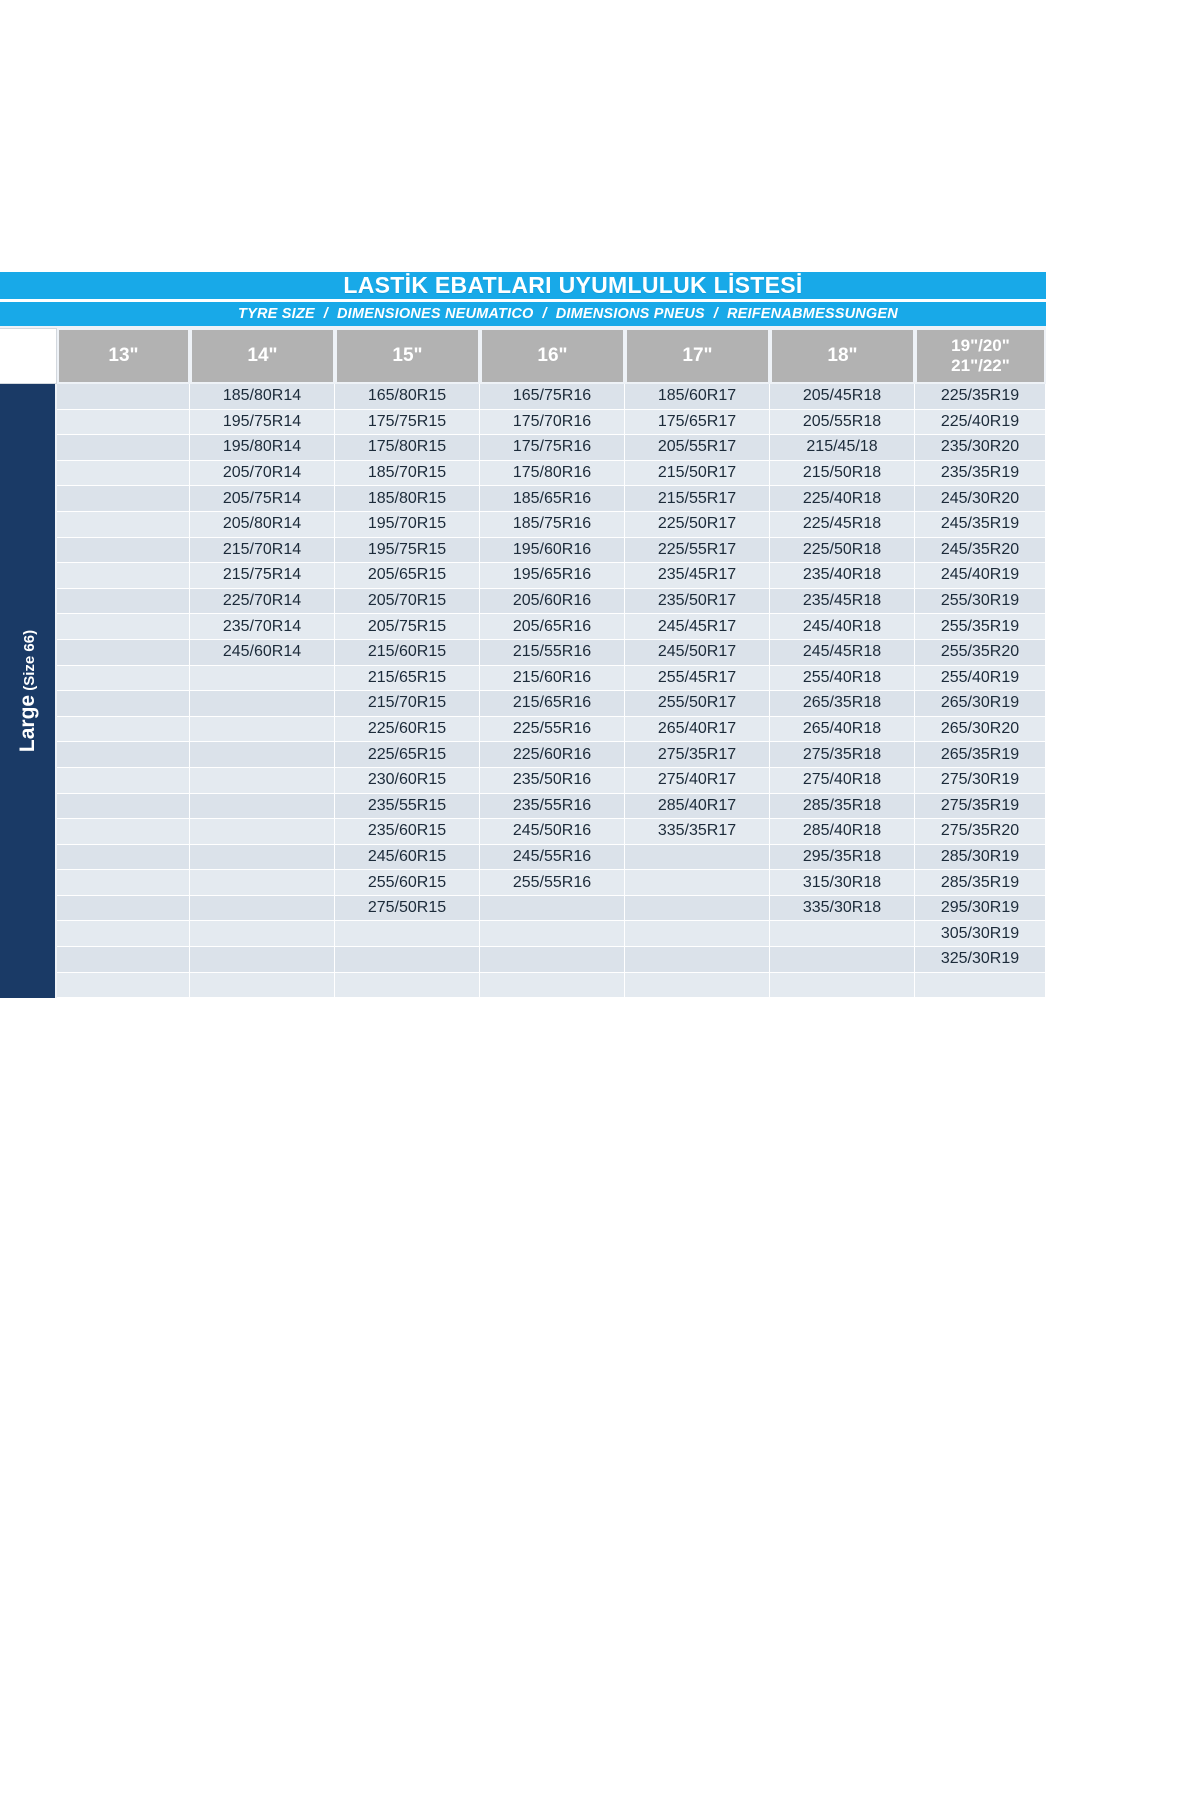 The height and width of the screenshot is (1800, 1200). I want to click on table-cell: 235/50R17, so click(697, 601).